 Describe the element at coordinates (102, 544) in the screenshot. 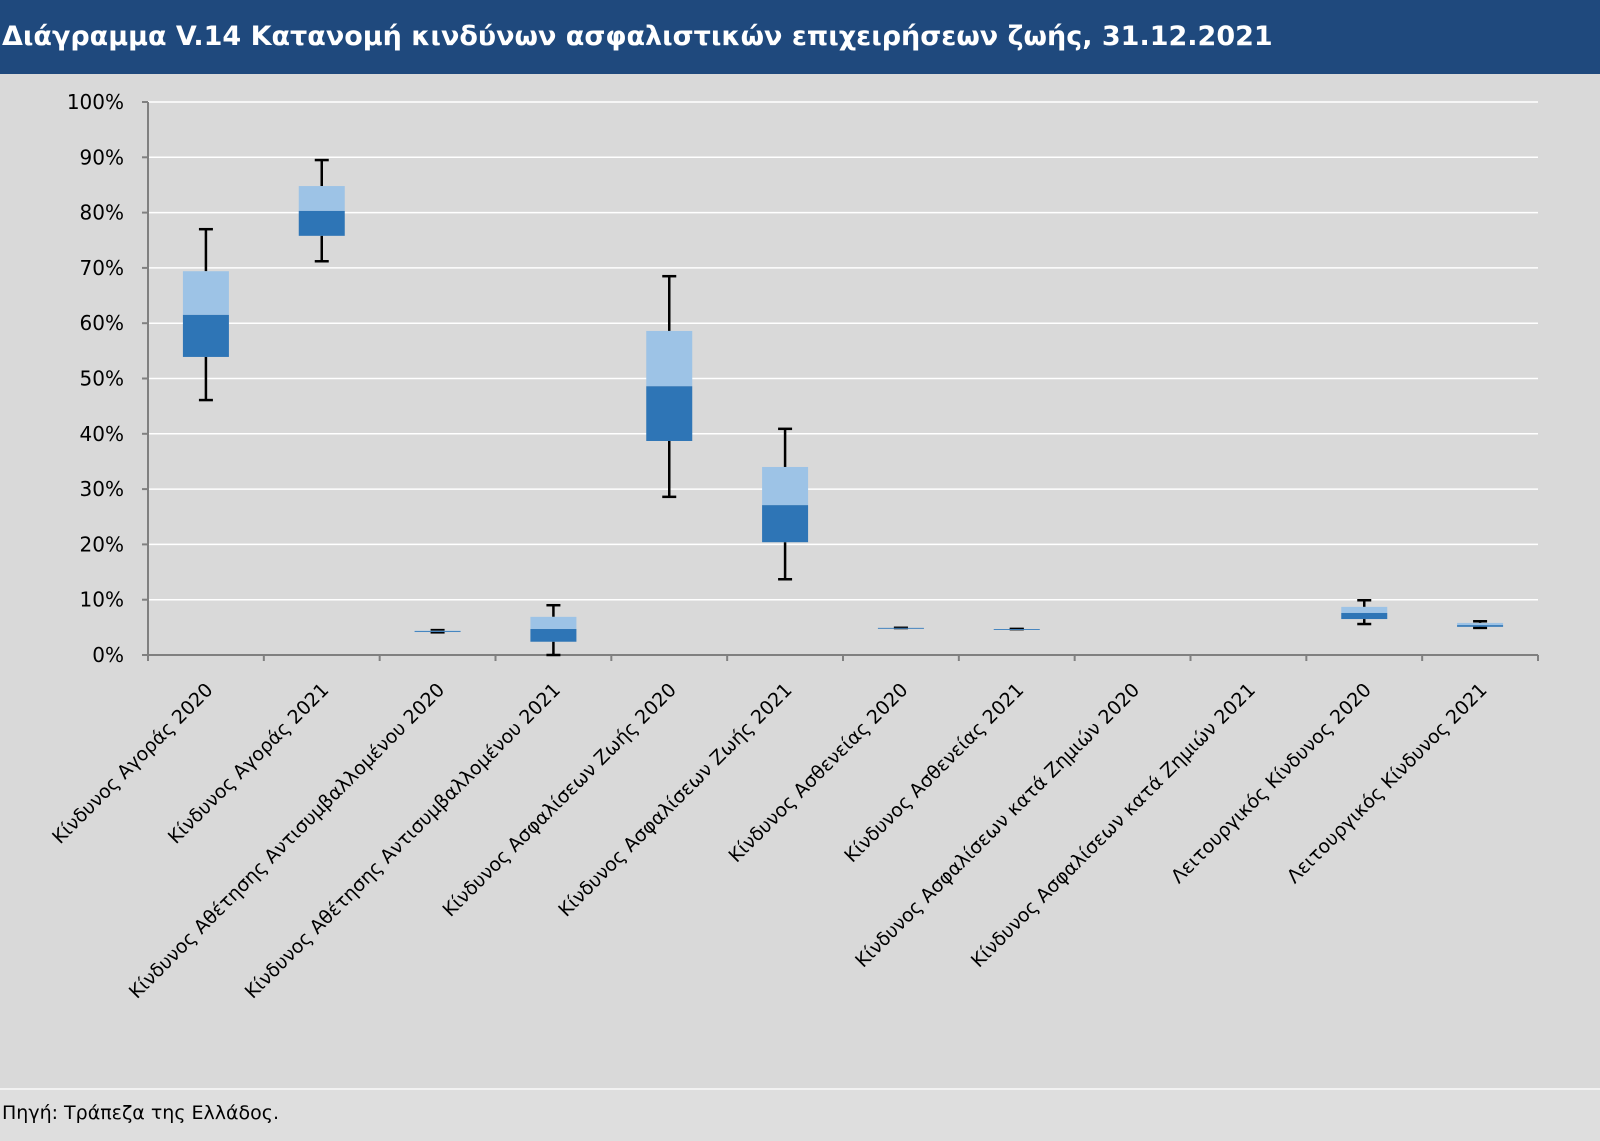

I see `y-tick-label: 20%` at that location.